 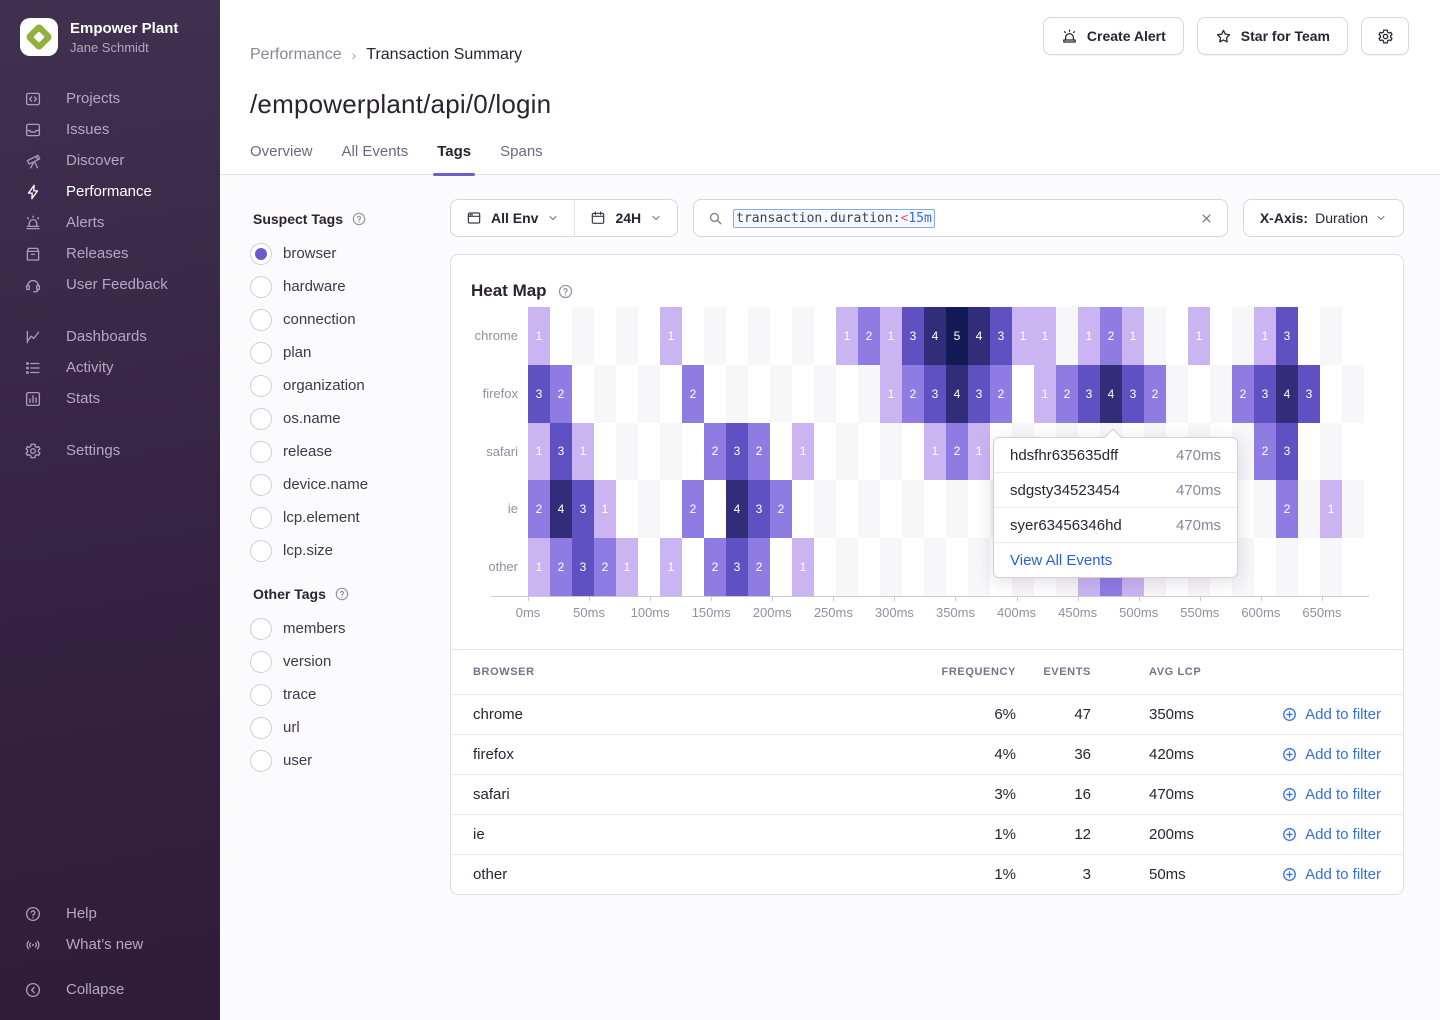 I want to click on heatmap-cell-chrome-0: 1, so click(x=539, y=336).